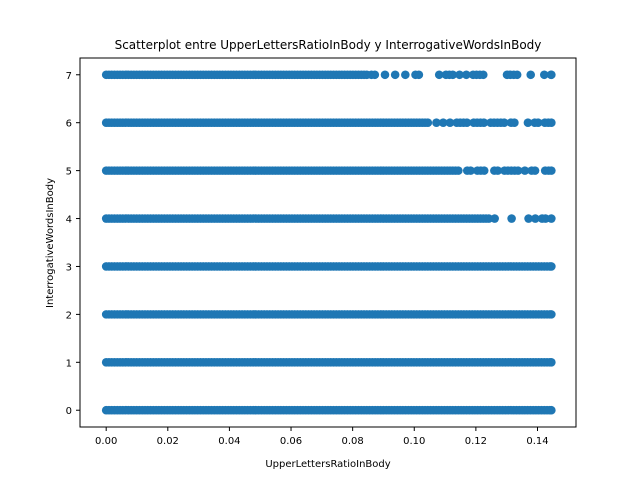  What do you see at coordinates (69, 76) in the screenshot?
I see `y-tick-label: 7` at bounding box center [69, 76].